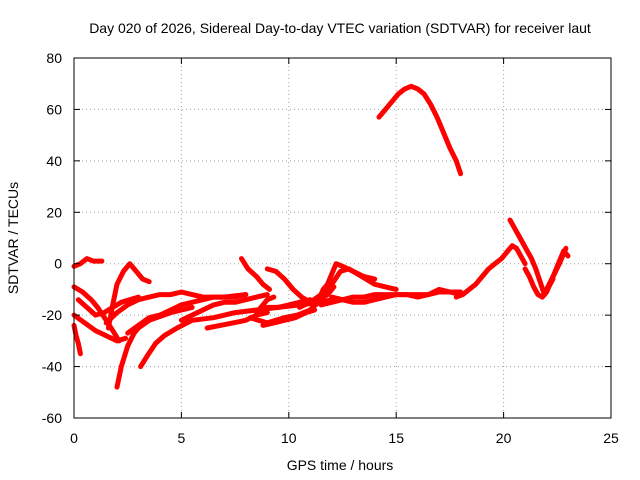 The image size is (640, 480). What do you see at coordinates (344, 438) in the screenshot?
I see `x-tick-labels: 0 5 10 15 20 25` at bounding box center [344, 438].